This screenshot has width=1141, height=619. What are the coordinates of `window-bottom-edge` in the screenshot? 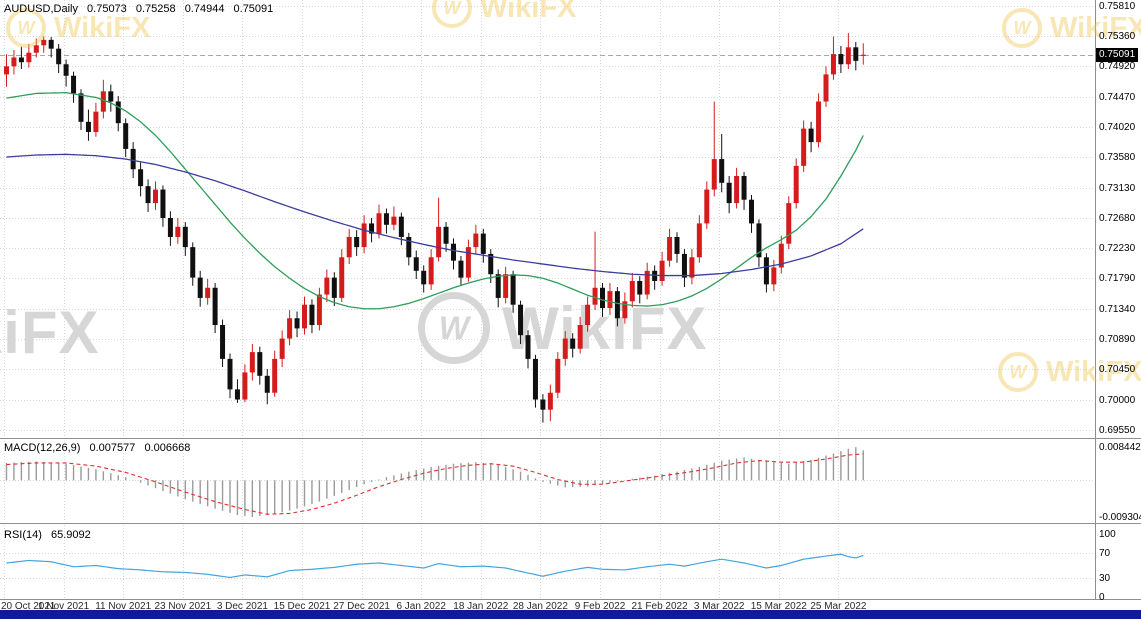 It's located at (570, 614).